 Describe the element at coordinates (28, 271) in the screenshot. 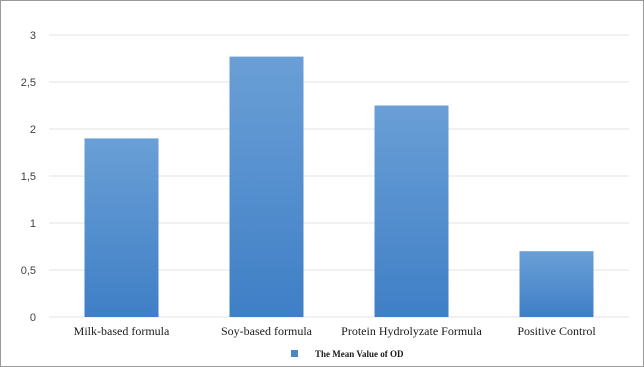

I see `y-tick-label: 0,5` at that location.